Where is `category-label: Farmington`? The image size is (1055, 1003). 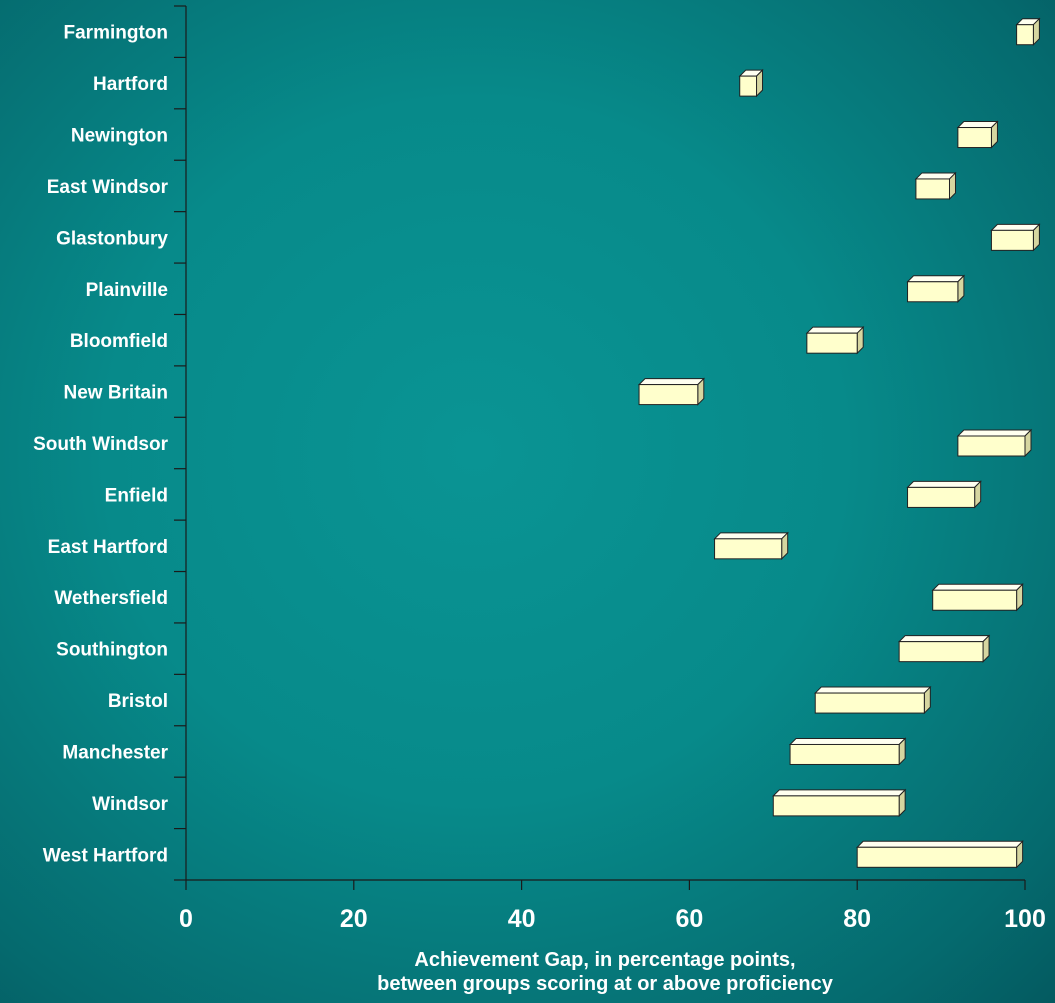 category-label: Farmington is located at coordinates (116, 33).